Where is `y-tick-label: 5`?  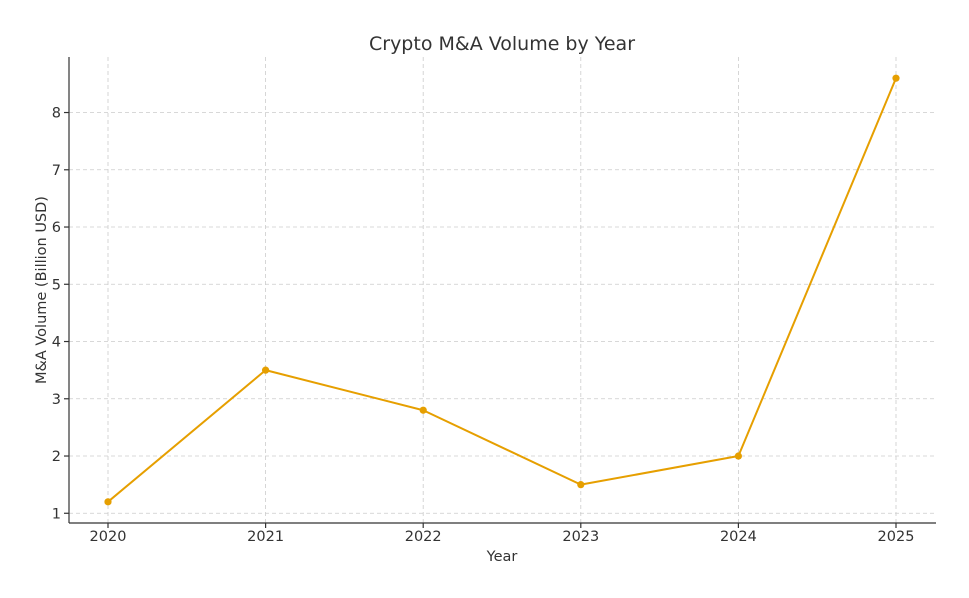
y-tick-label: 5 is located at coordinates (56, 285).